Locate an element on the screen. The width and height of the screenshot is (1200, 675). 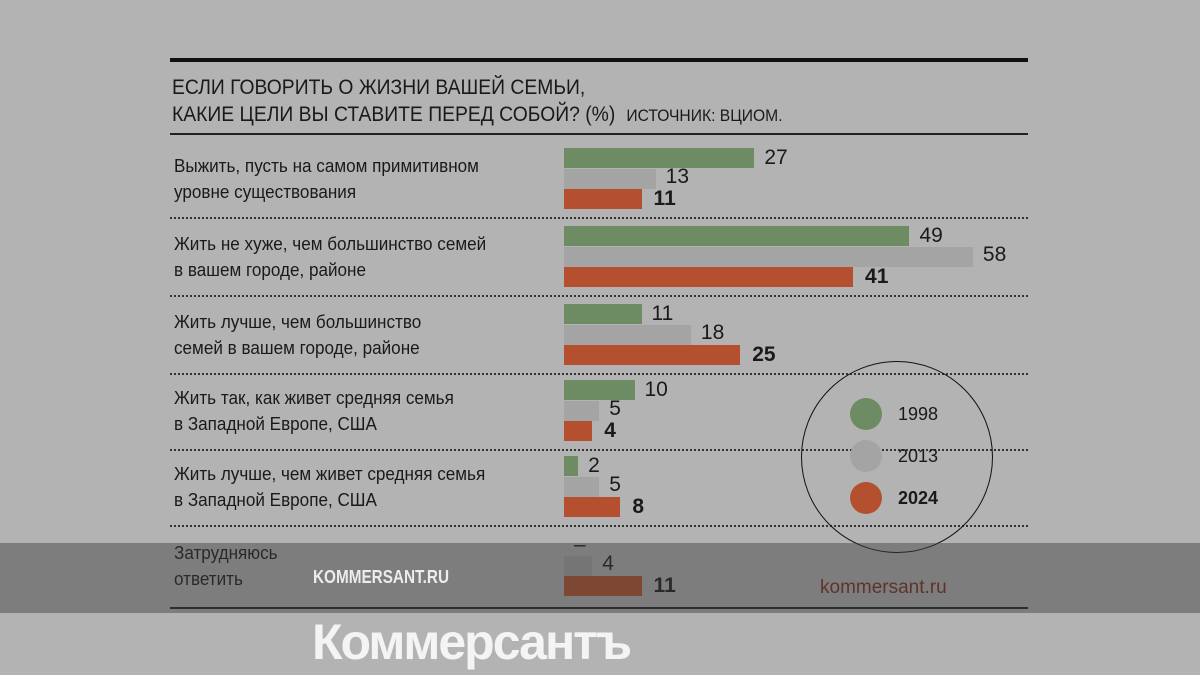
value-label-1998: 11 is located at coordinates (662, 313).